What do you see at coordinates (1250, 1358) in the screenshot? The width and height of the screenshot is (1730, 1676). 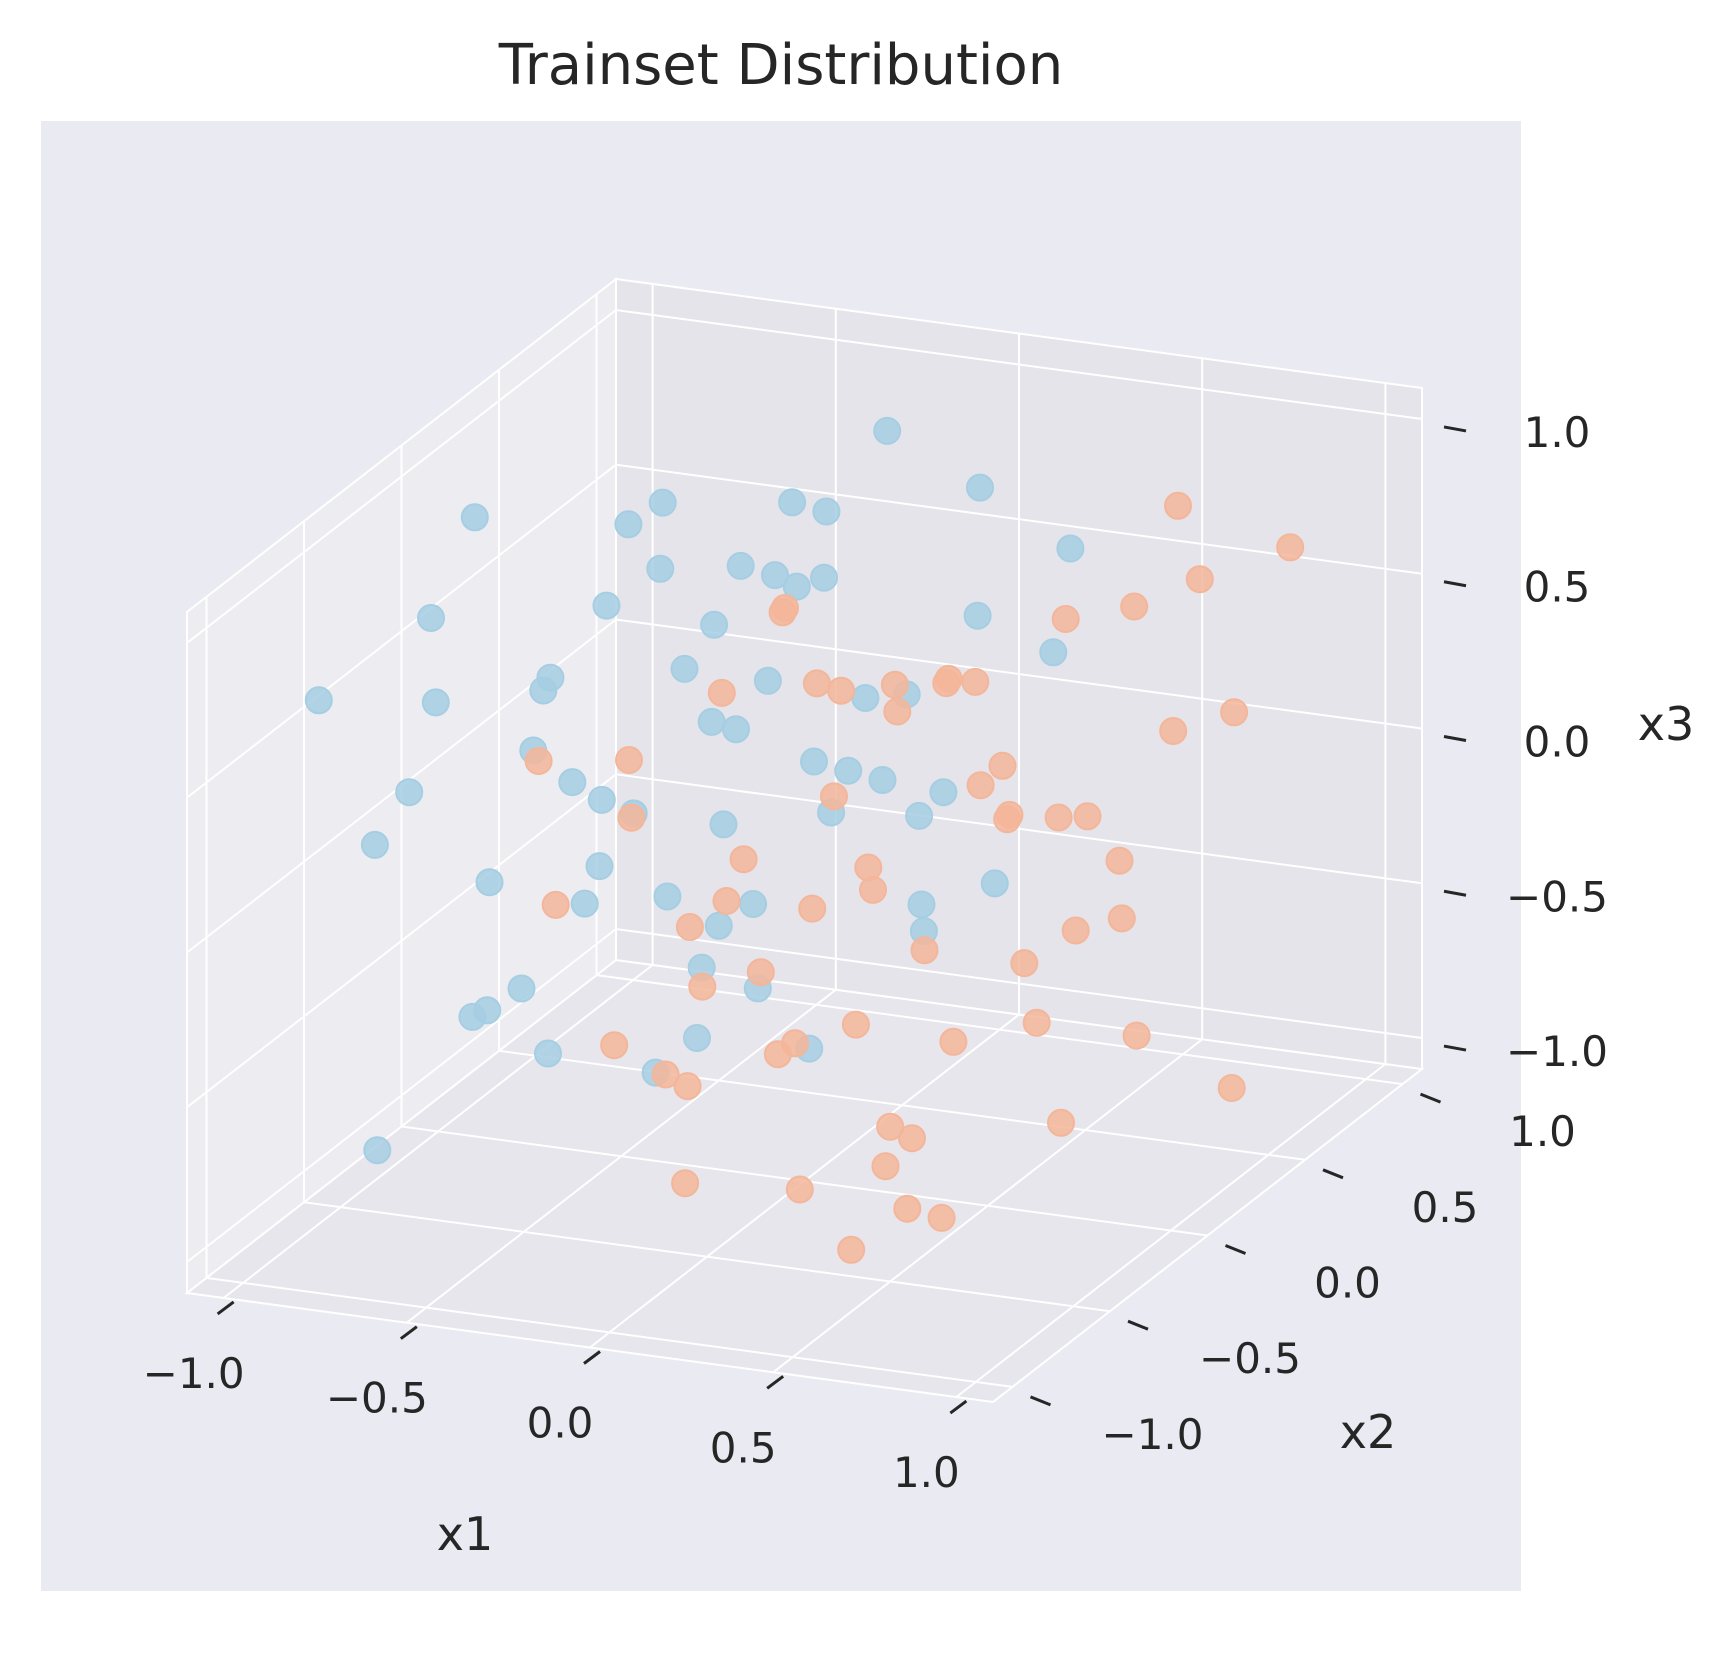 I see `y-tick-label: −0.5` at bounding box center [1250, 1358].